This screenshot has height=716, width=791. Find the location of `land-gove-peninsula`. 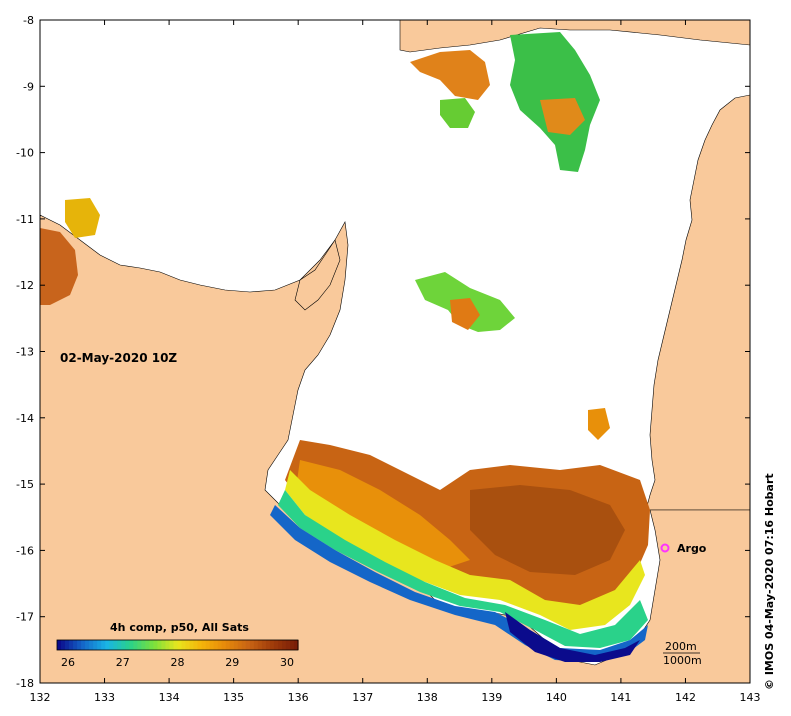

land-gove-peninsula is located at coordinates (317, 275).